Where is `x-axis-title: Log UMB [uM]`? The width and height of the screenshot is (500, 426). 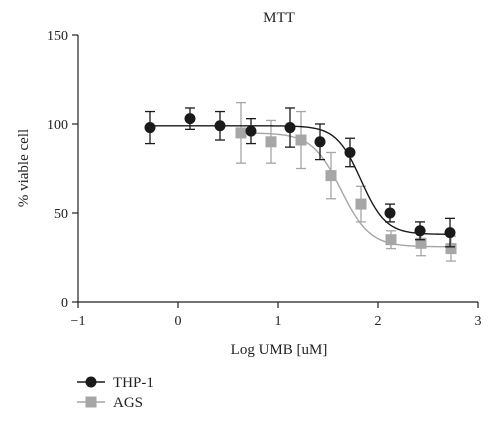
x-axis-title: Log UMB [uM] is located at coordinates (279, 350).